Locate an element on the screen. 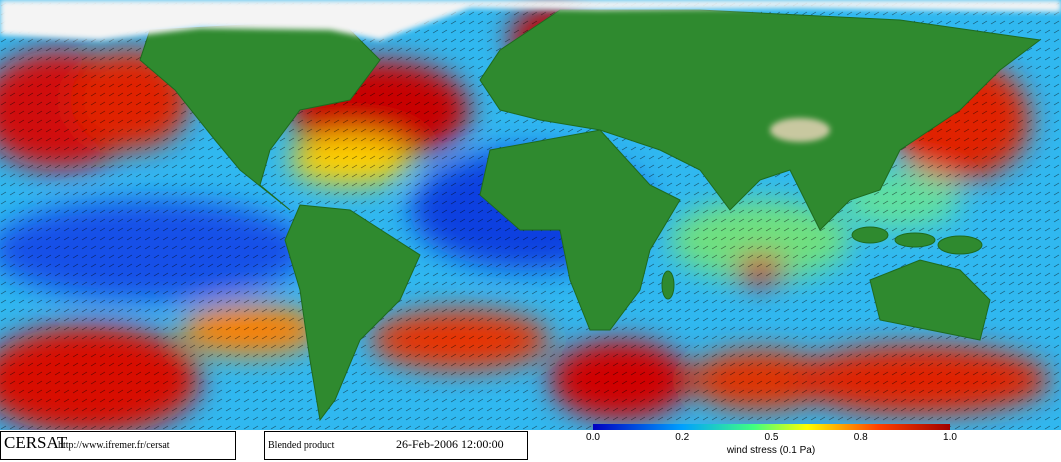  product: Blended product is located at coordinates (301, 445).